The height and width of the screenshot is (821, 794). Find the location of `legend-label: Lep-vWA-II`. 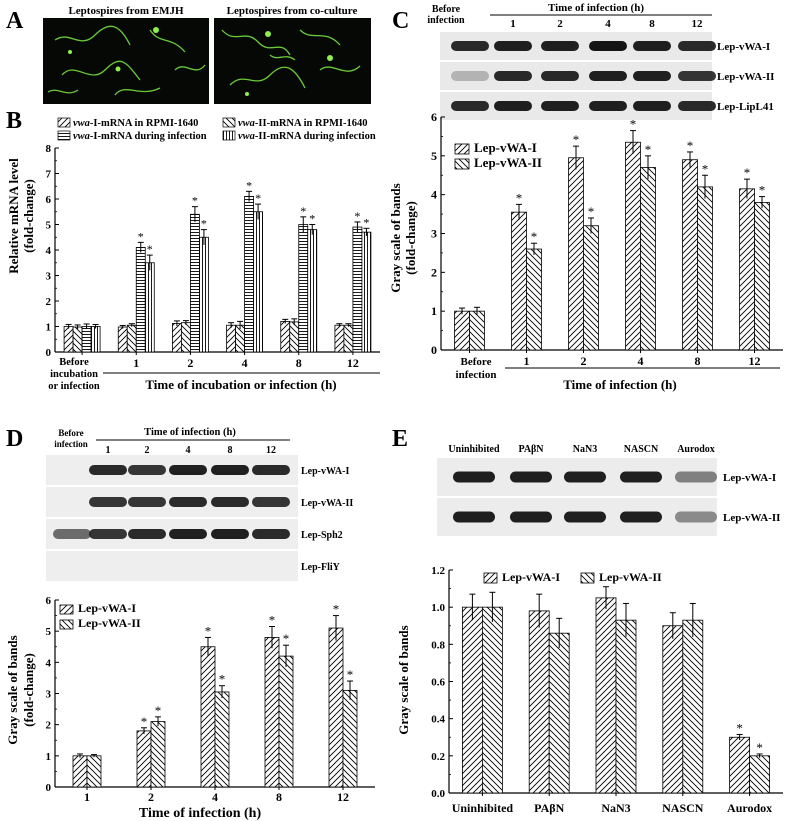

legend-label: Lep-vWA-II is located at coordinates (630, 577).